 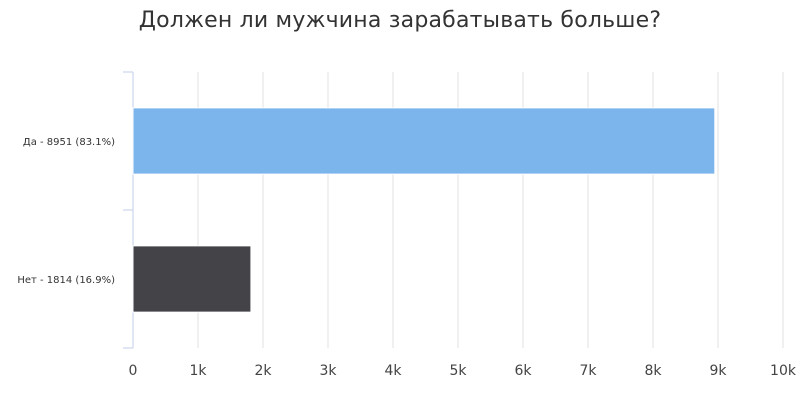 What do you see at coordinates (523, 371) in the screenshot?
I see `x-tick-label: 6k` at bounding box center [523, 371].